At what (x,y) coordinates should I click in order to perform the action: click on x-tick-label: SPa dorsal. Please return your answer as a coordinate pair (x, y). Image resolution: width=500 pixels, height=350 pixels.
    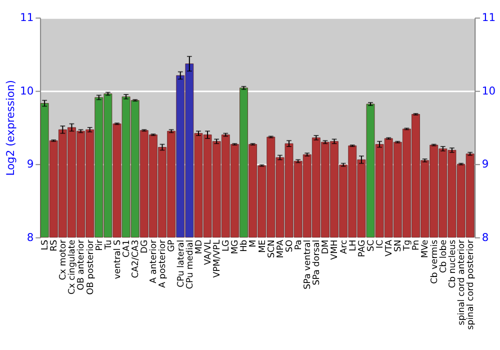
    Looking at the image, I should click on (317, 263).